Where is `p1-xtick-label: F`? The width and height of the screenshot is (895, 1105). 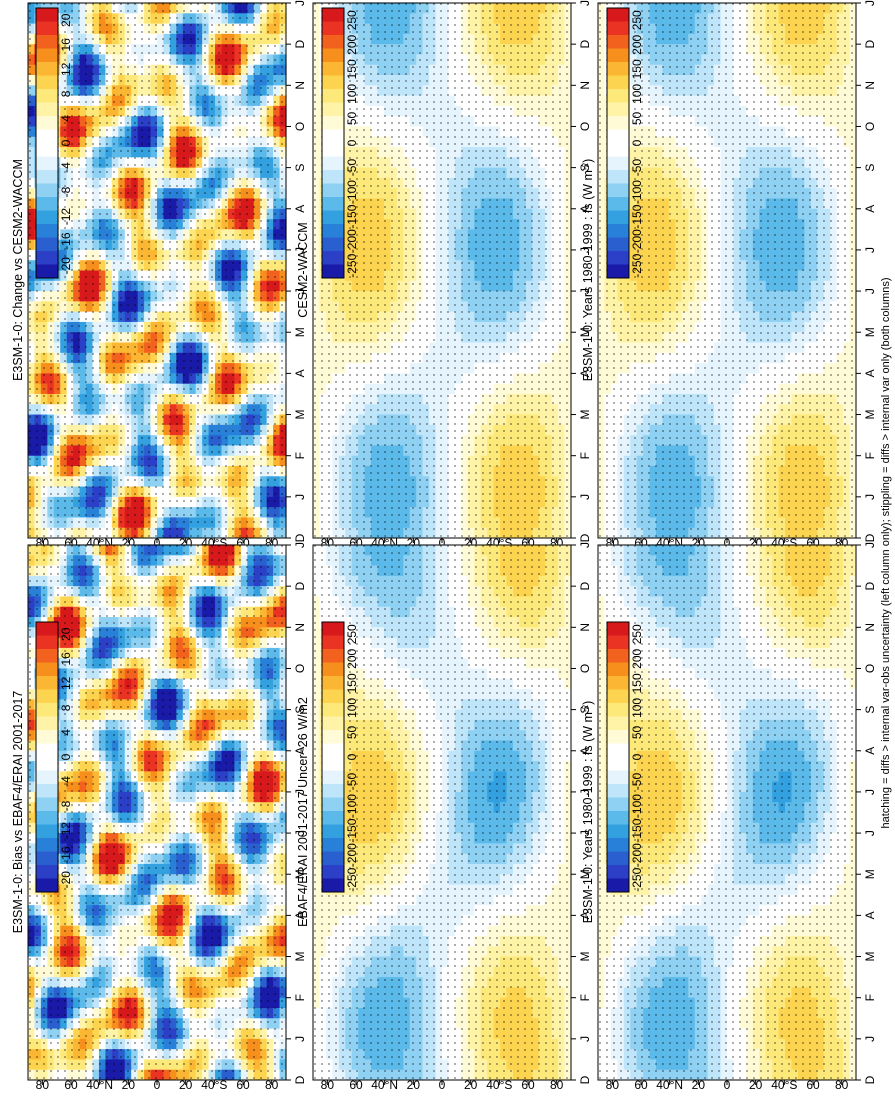 p1-xtick-label: F is located at coordinates (870, 455).